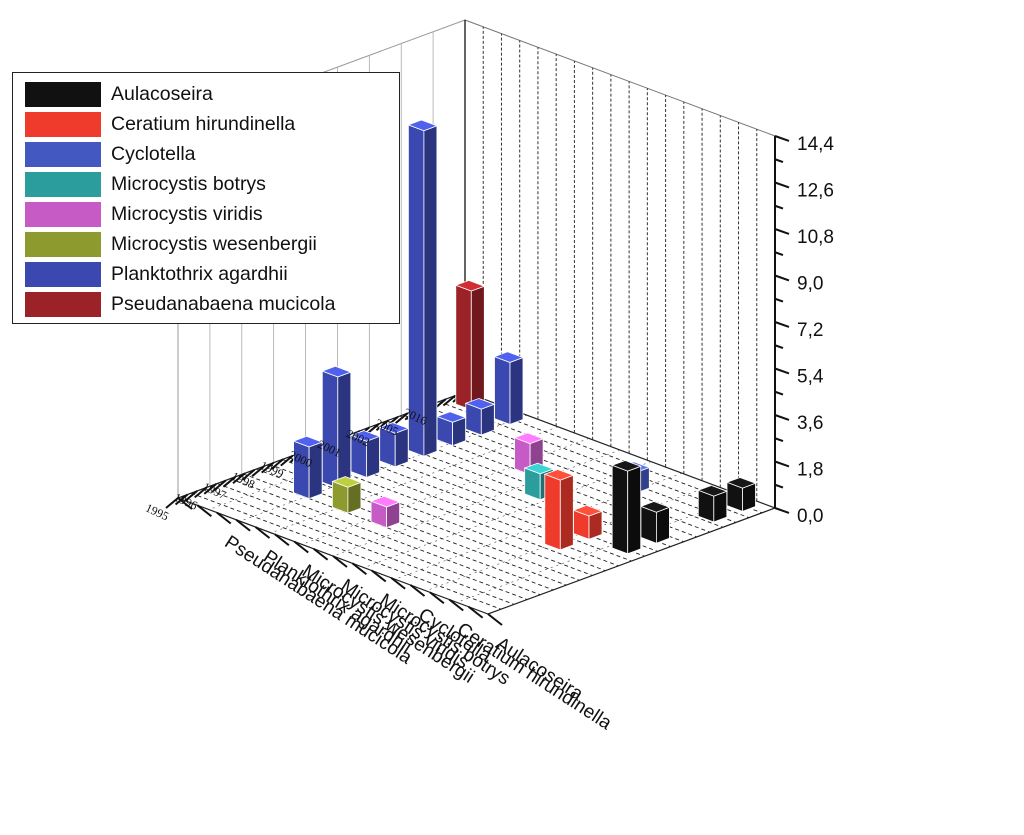 This screenshot has height=835, width=1024. I want to click on species-axis-label: Ceratium hirundinella, so click(534, 677).